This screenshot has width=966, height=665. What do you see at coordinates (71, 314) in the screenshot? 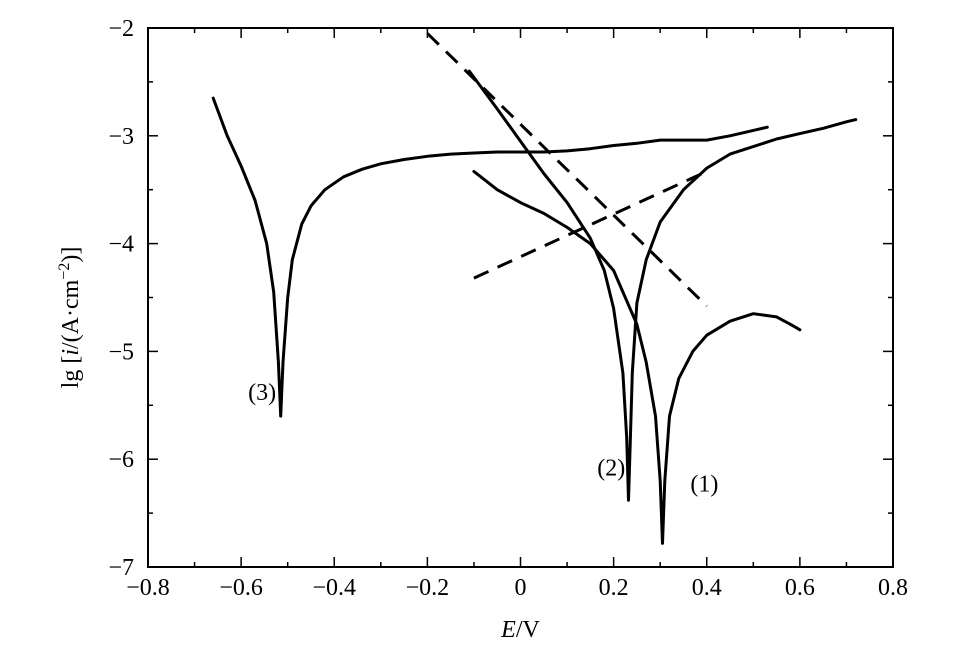
I see `y-axis-label-unit: /(A·cm` at bounding box center [71, 314].